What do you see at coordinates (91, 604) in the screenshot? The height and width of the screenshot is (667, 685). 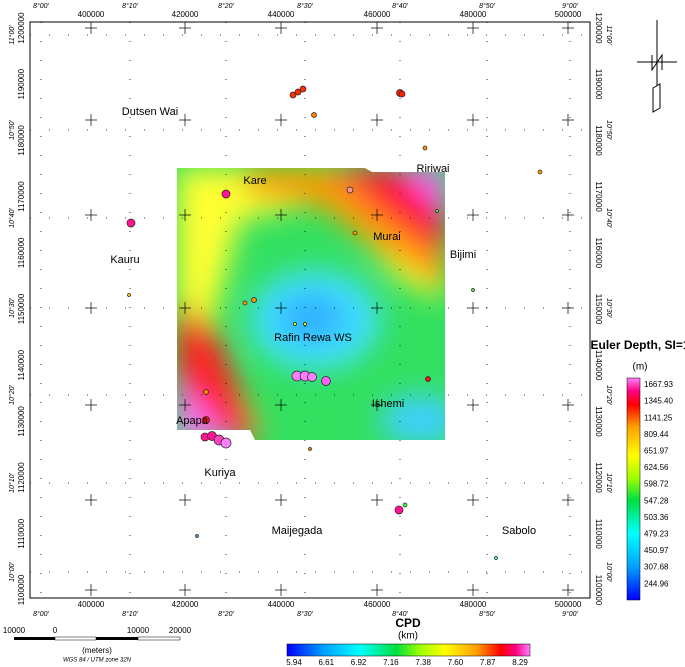 I see `easting-label: 400000` at bounding box center [91, 604].